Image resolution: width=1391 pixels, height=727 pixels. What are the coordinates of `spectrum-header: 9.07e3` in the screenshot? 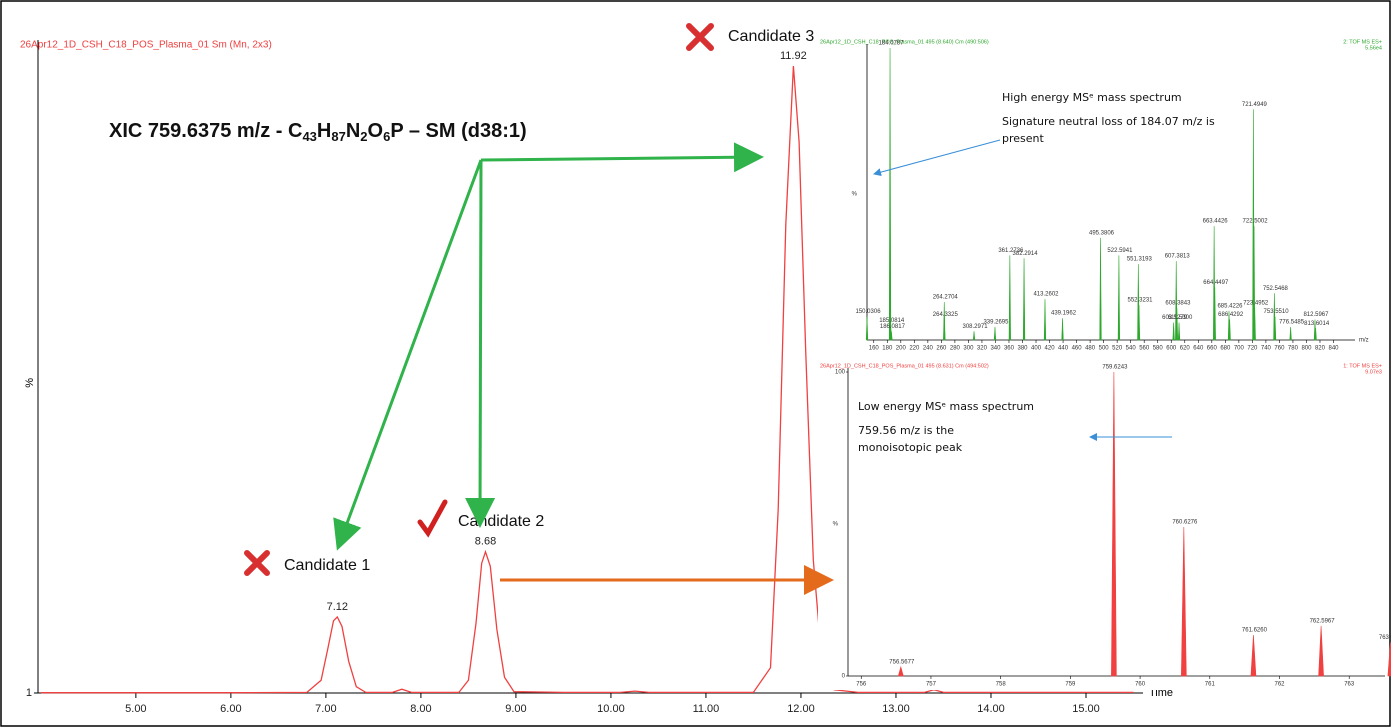 It's located at (1373, 372).